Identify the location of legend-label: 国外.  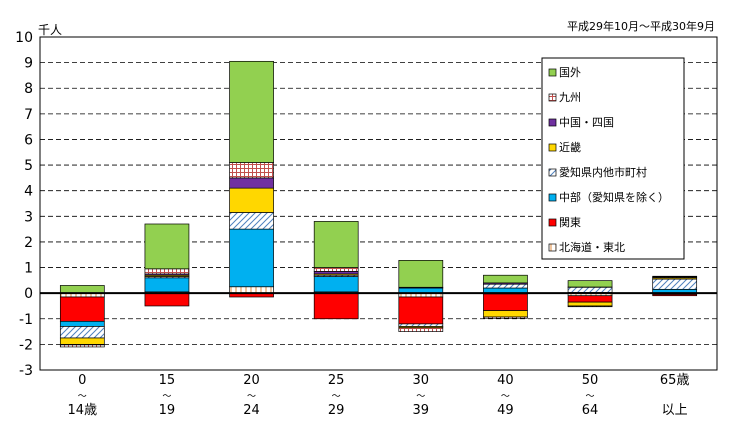
(570, 72).